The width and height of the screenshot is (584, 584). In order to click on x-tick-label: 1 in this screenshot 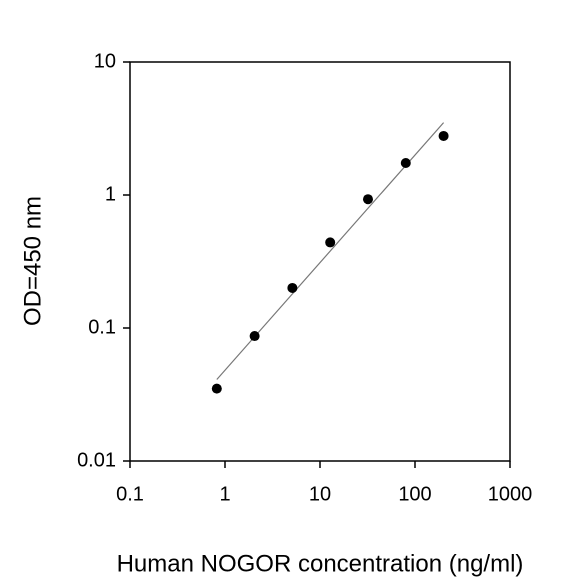, I will do `click(224, 494)`.